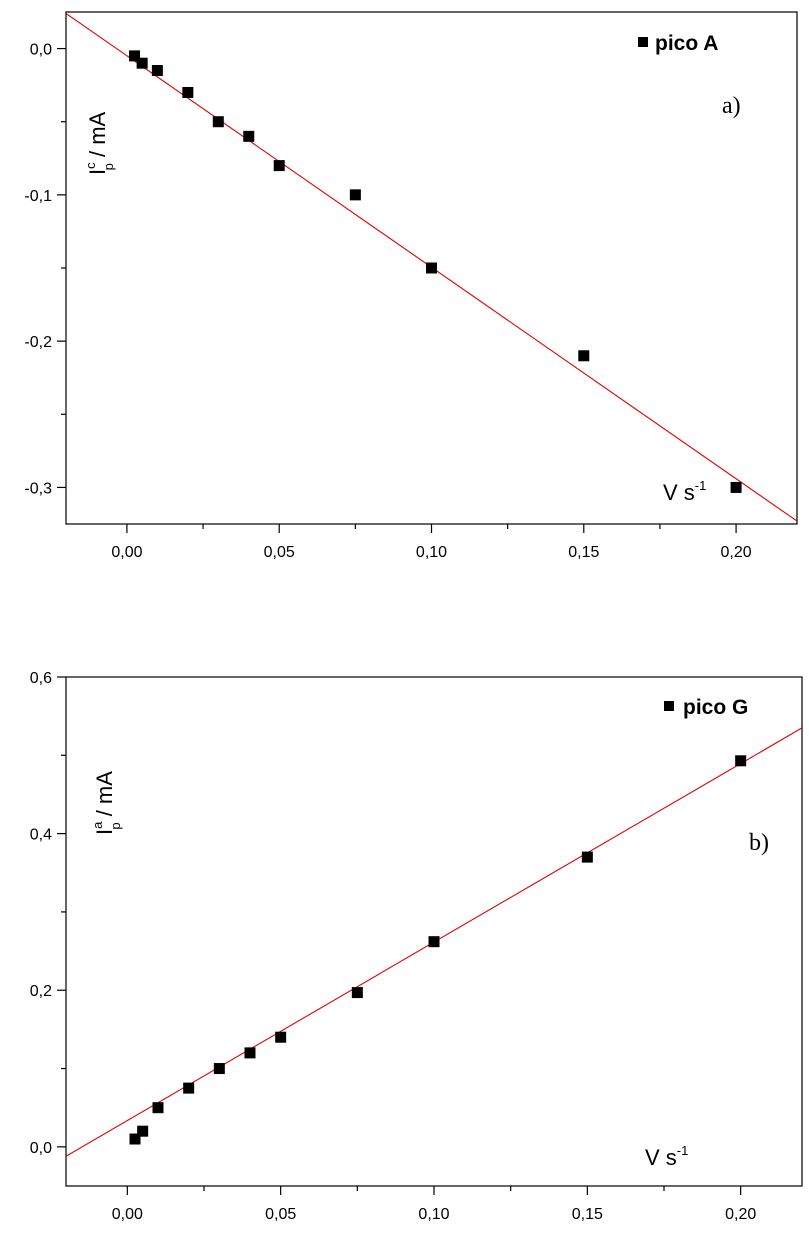 Image resolution: width=809 pixels, height=1253 pixels. I want to click on y-tick-label: -0,2, so click(38, 342).